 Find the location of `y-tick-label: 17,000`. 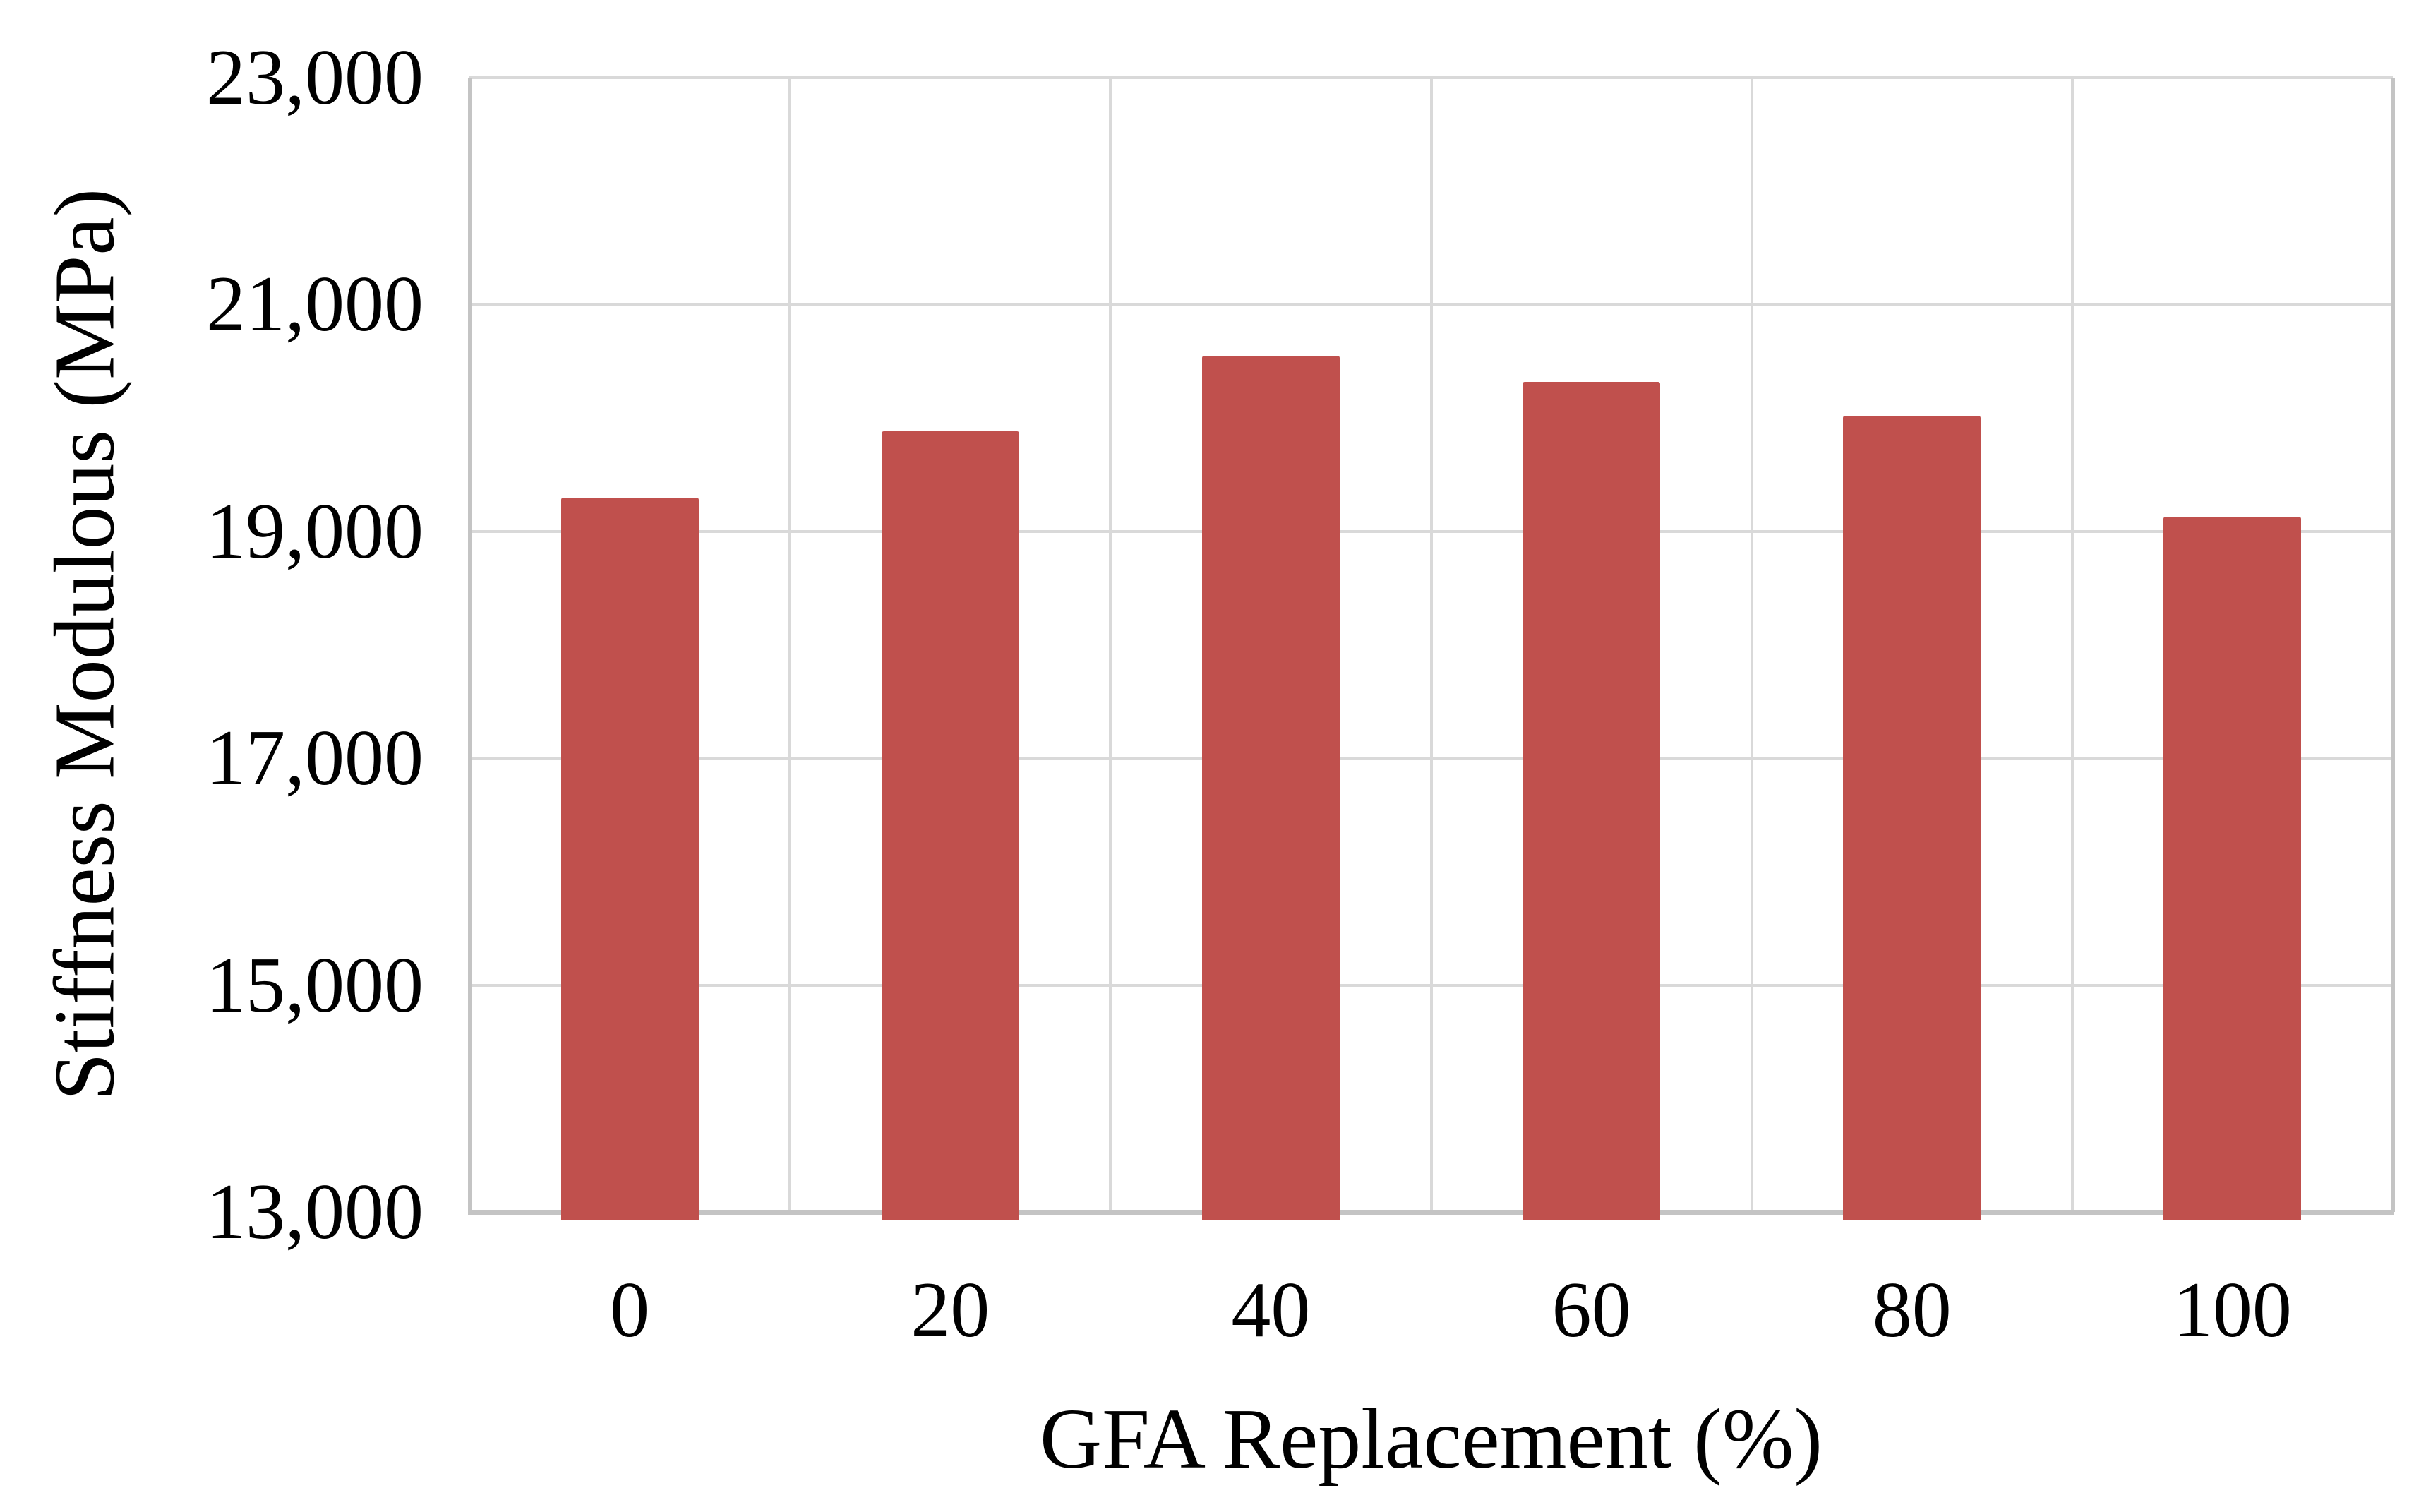

y-tick-label: 17,000 is located at coordinates (315, 759).